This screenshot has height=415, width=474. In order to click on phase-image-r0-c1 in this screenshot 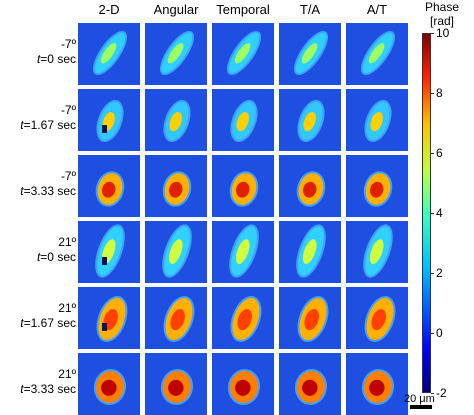, I will do `click(176, 54)`.